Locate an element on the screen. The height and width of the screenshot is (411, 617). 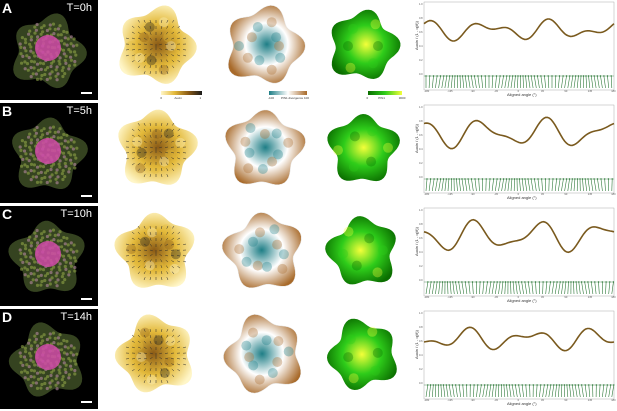
divergence-map: -100 100 PIN1 divergence is located at coordinates (264, 50).